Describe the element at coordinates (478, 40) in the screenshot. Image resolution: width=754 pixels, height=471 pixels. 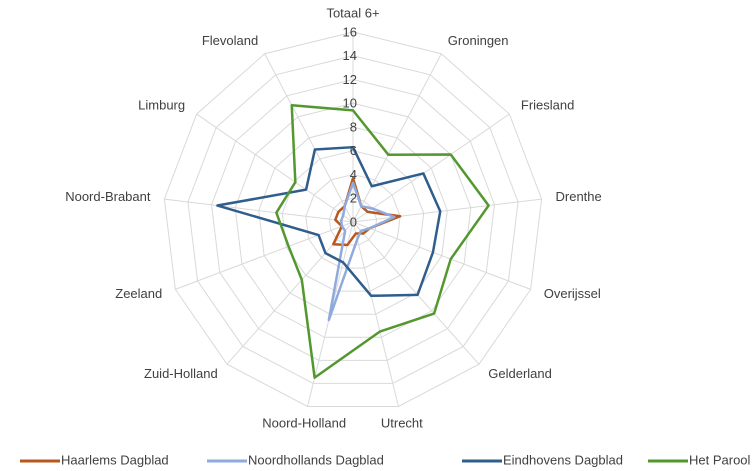
I see `category-label: Groningen` at that location.